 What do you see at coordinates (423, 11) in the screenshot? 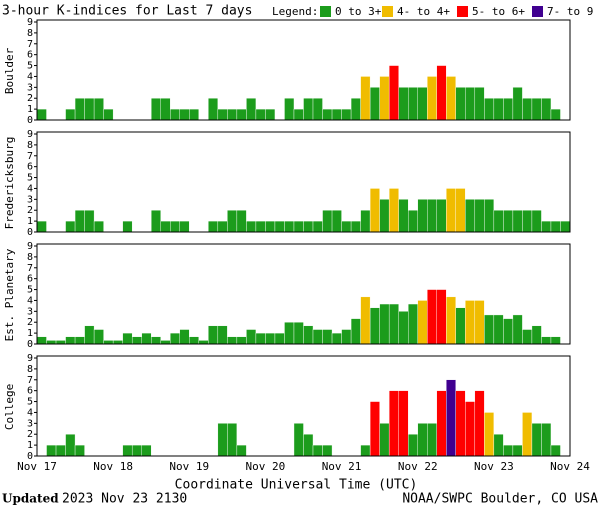
I see `legend-label: 4- to 4+` at bounding box center [423, 11].